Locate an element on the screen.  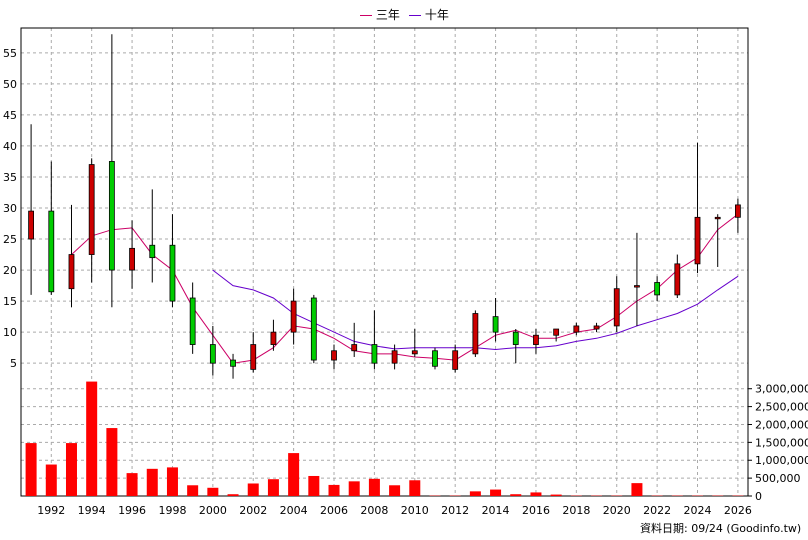
x-tick-label: 2012 is located at coordinates (455, 510).